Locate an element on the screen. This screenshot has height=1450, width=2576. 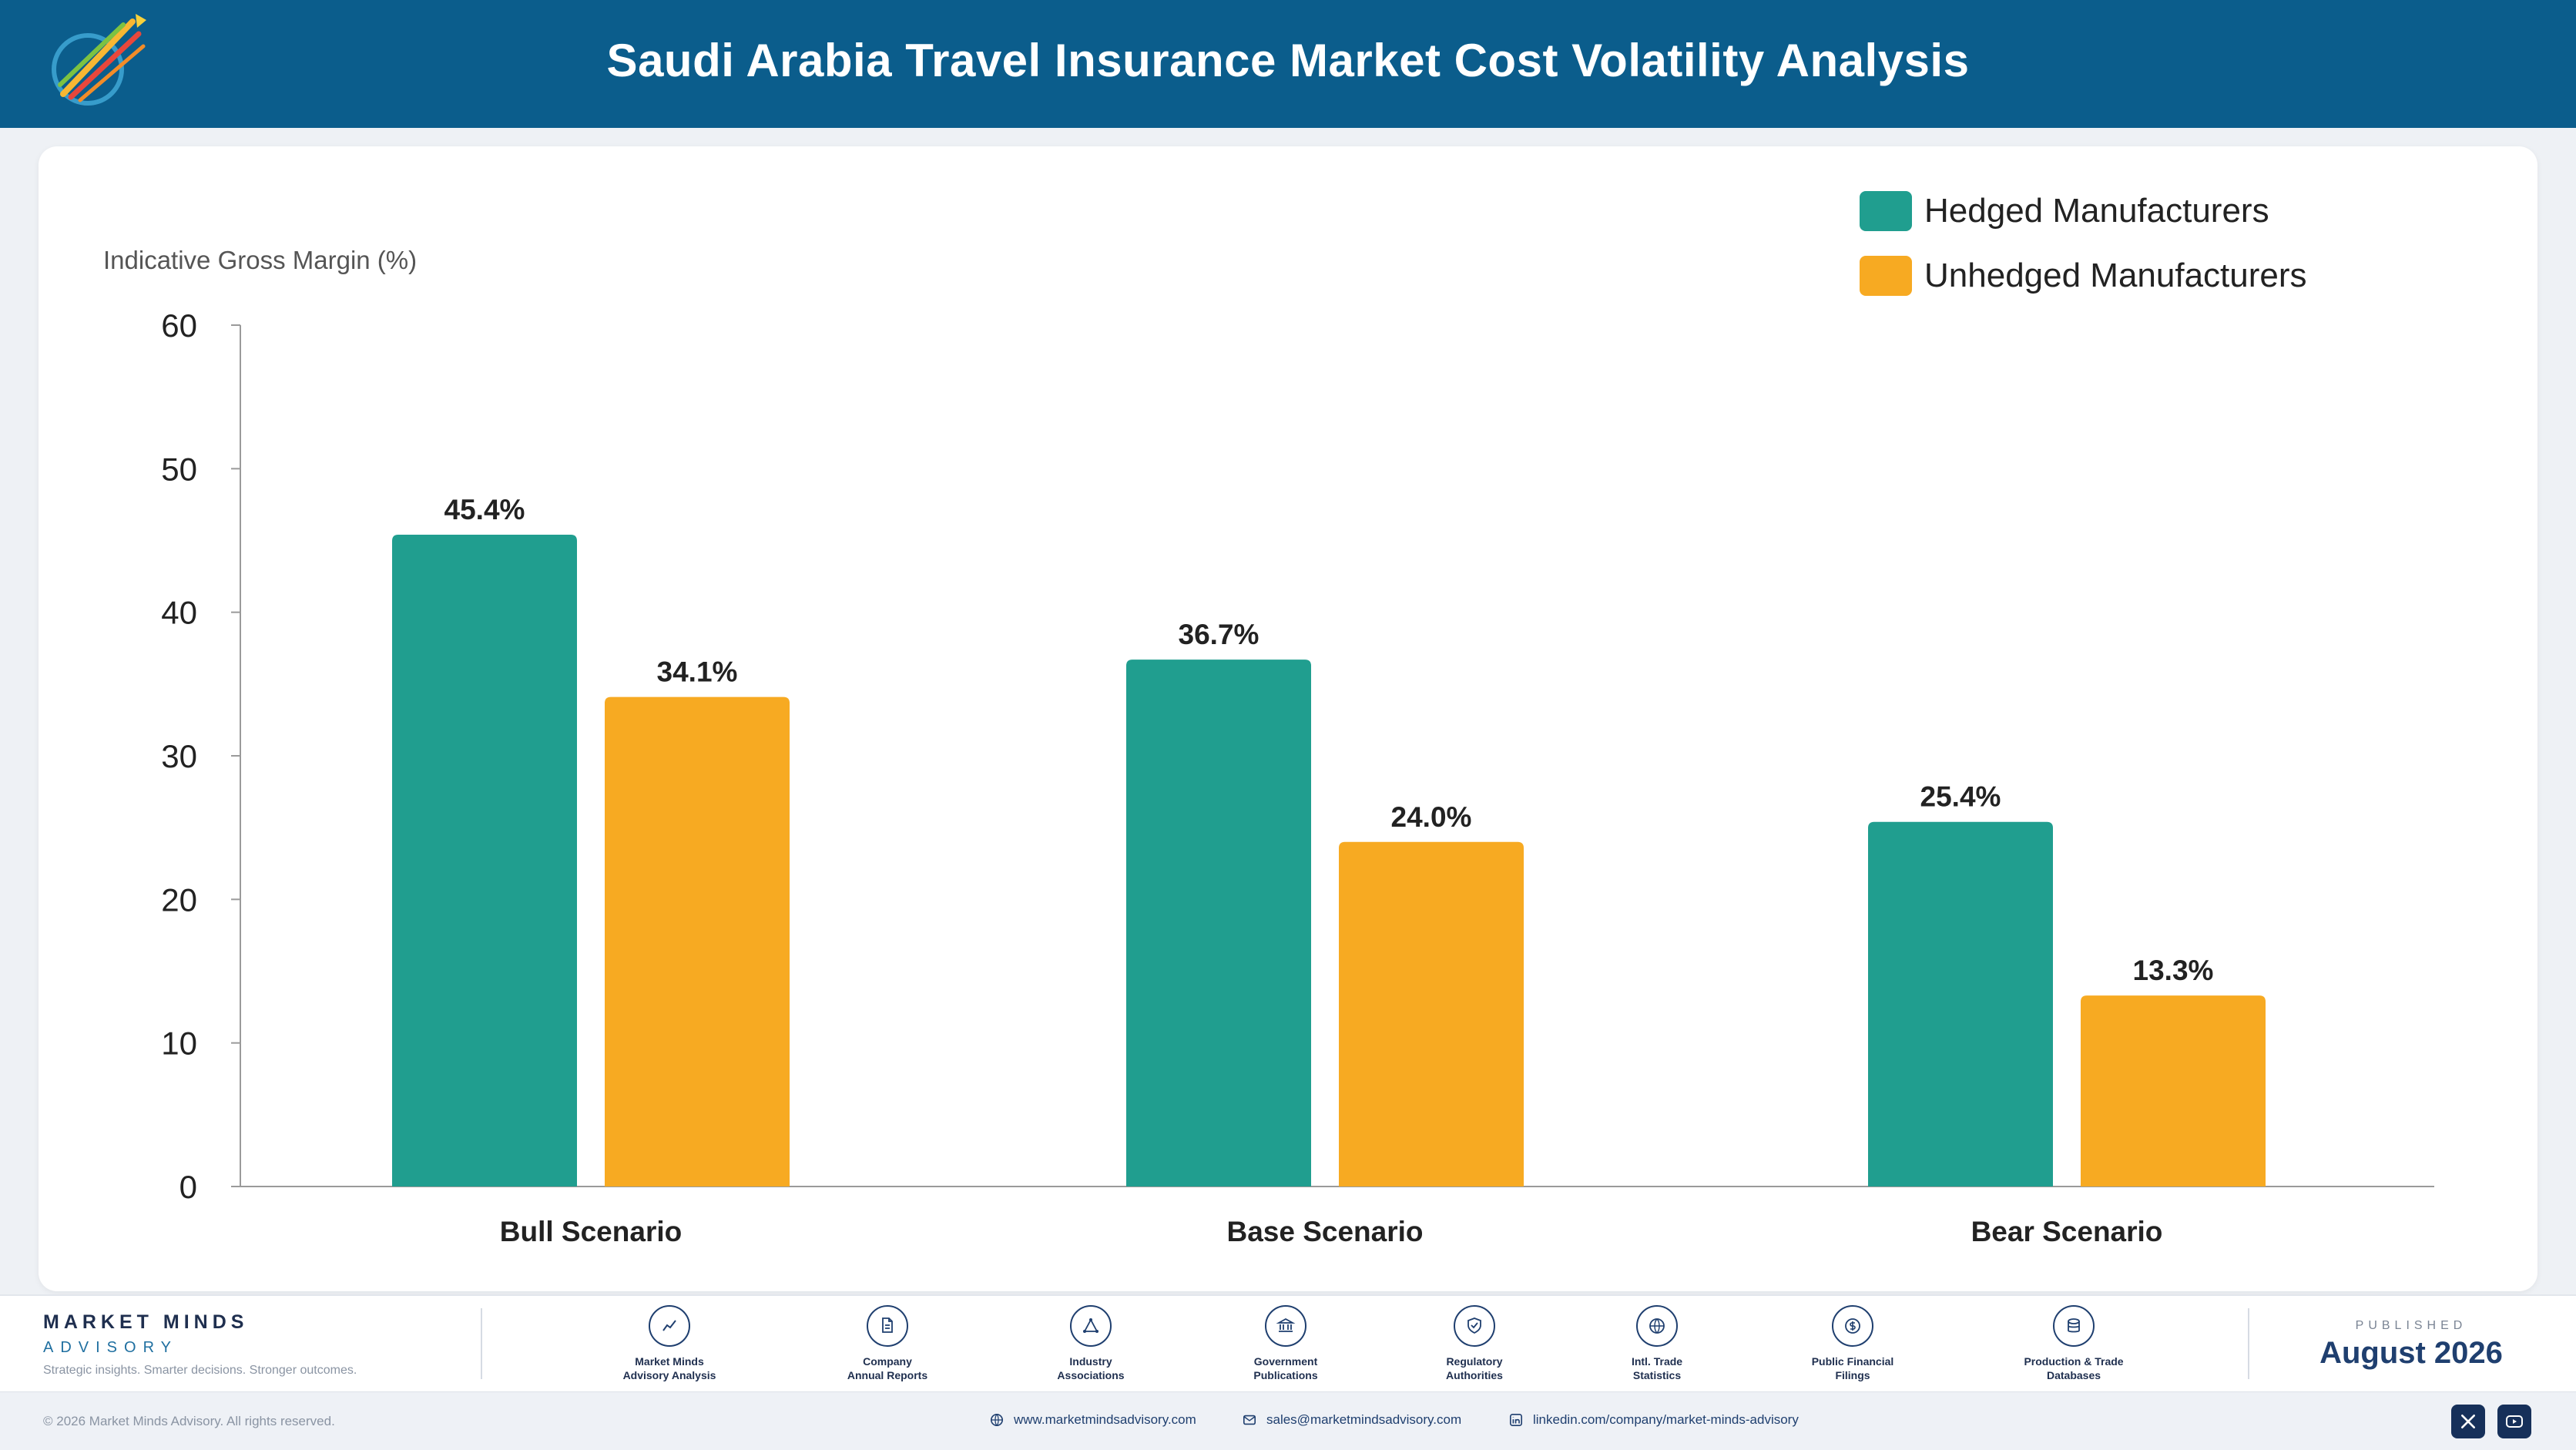
x-social-button is located at coordinates (2468, 1421).